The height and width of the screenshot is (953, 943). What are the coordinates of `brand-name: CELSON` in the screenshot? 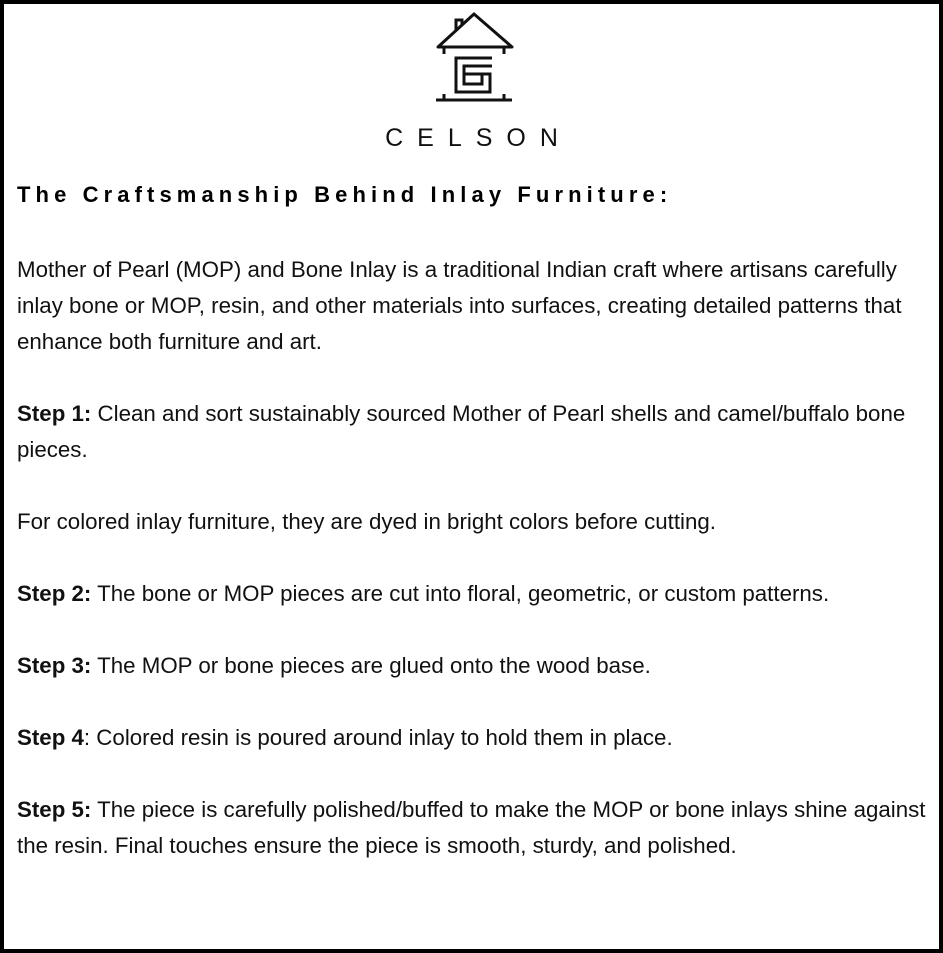 It's located at (478, 138).